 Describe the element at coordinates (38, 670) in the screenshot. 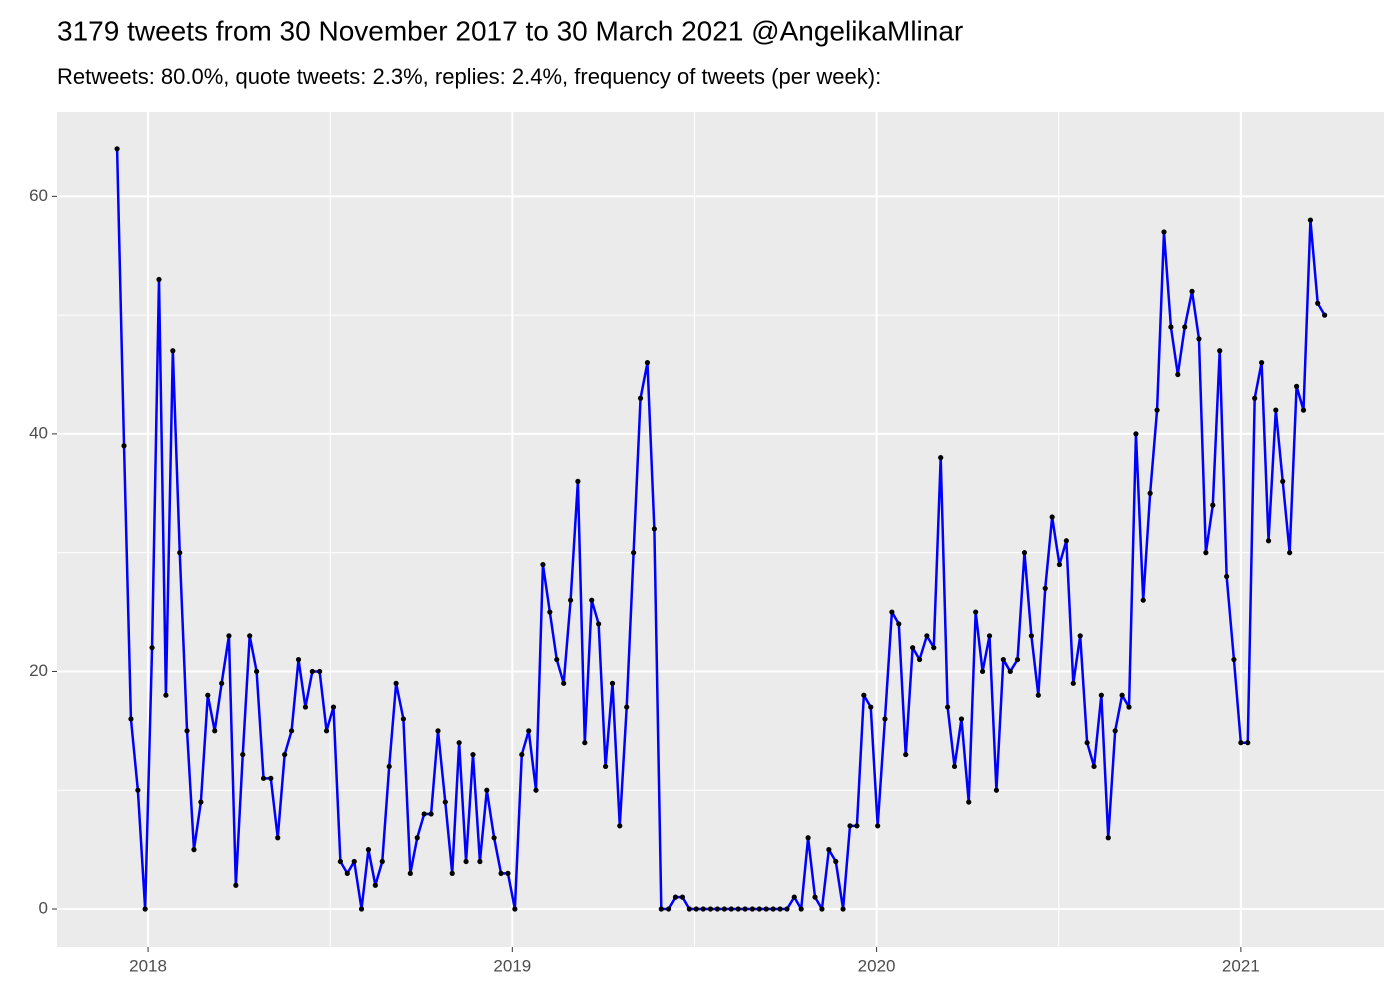

I see `y-tick-label: 20` at that location.